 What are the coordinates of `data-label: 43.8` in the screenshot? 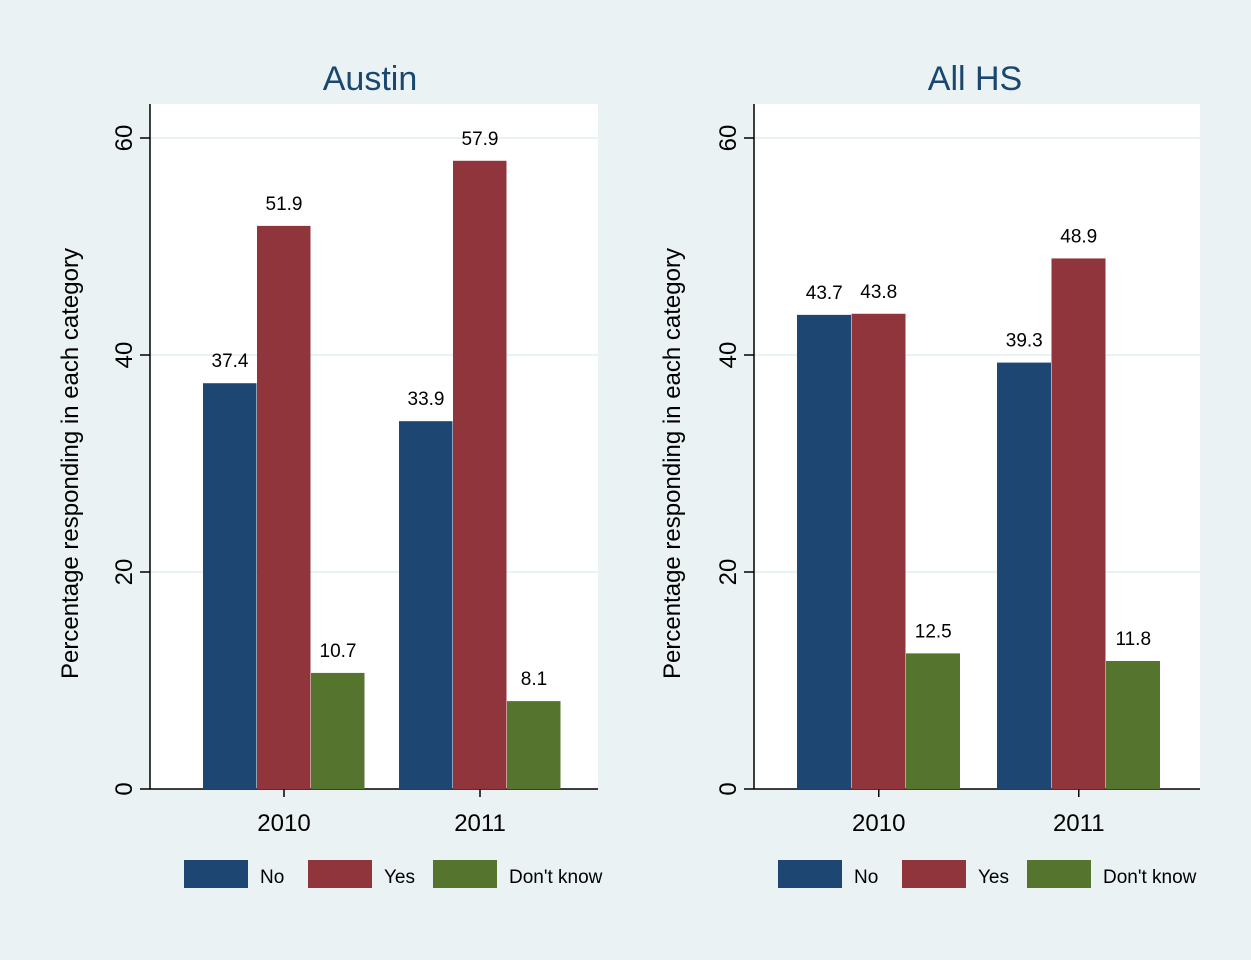 It's located at (878, 292).